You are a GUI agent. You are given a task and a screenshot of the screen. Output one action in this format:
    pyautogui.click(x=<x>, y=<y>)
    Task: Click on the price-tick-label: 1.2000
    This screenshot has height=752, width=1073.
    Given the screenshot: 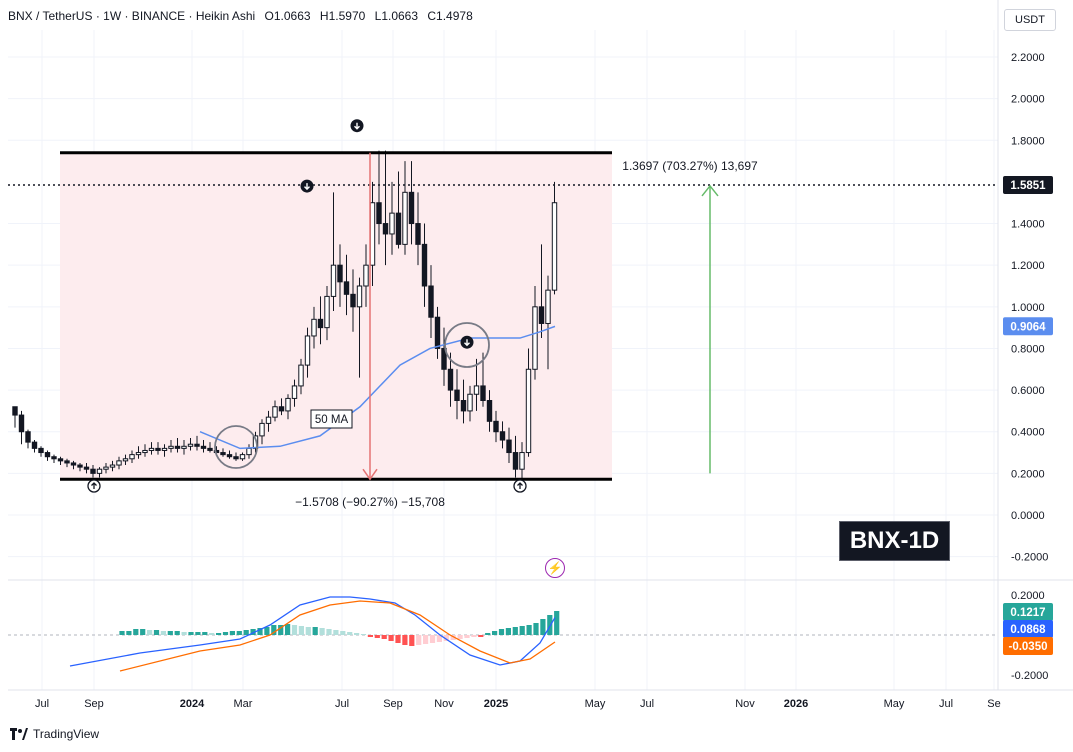 What is the action you would take?
    pyautogui.click(x=1028, y=266)
    